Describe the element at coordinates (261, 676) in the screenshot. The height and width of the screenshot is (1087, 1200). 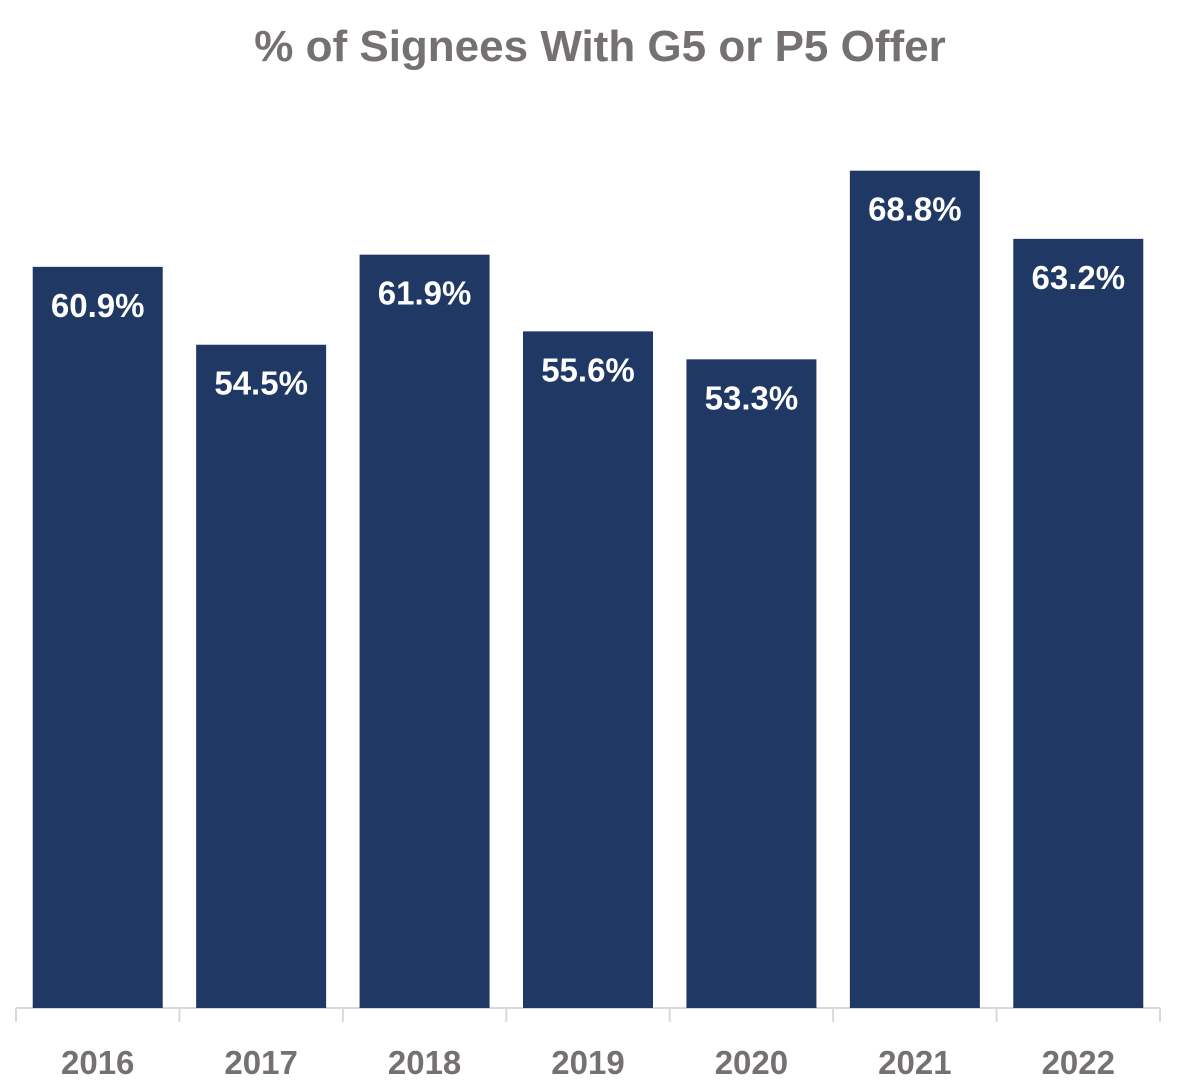
I see `bar-2017` at that location.